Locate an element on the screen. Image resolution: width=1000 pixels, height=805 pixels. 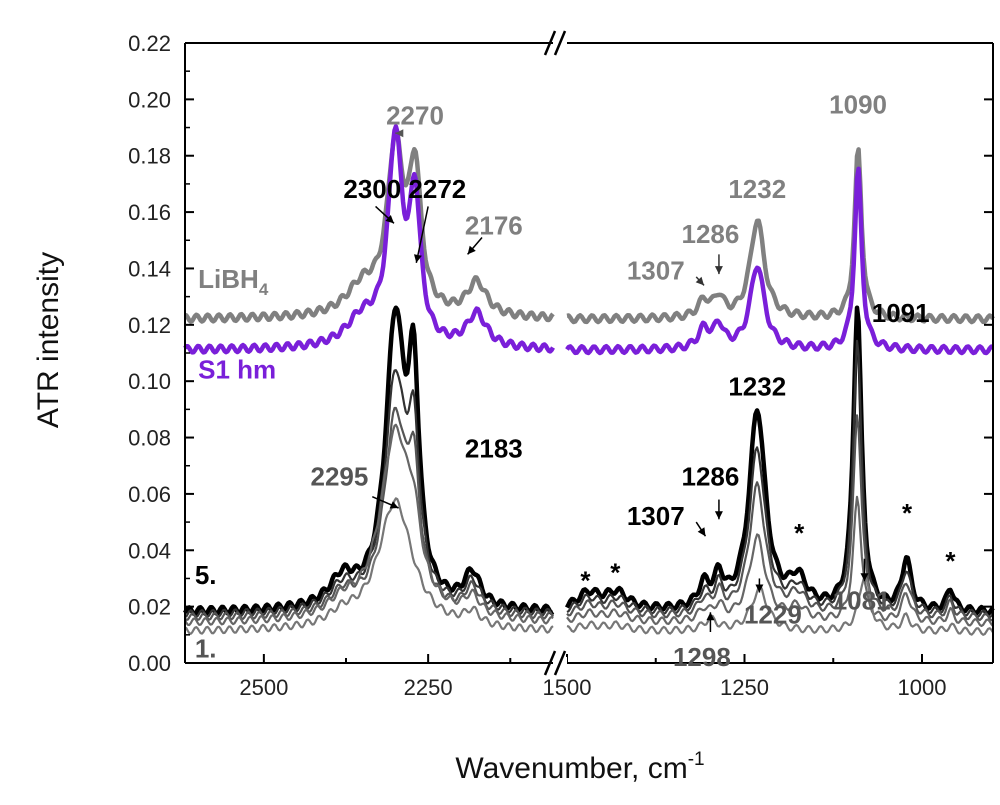
peak-label-1091: 1091 is located at coordinates (901, 313).